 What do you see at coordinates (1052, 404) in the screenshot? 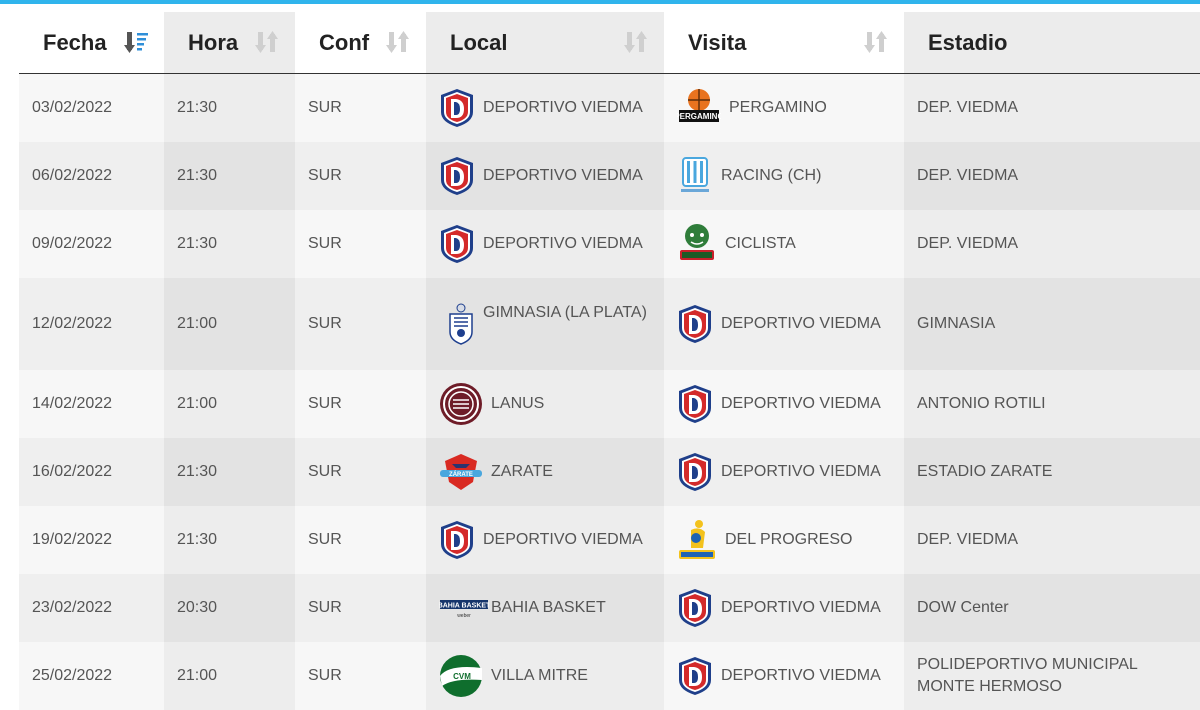
I see `cell-estadio: ANTONIO ROTILI` at bounding box center [1052, 404].